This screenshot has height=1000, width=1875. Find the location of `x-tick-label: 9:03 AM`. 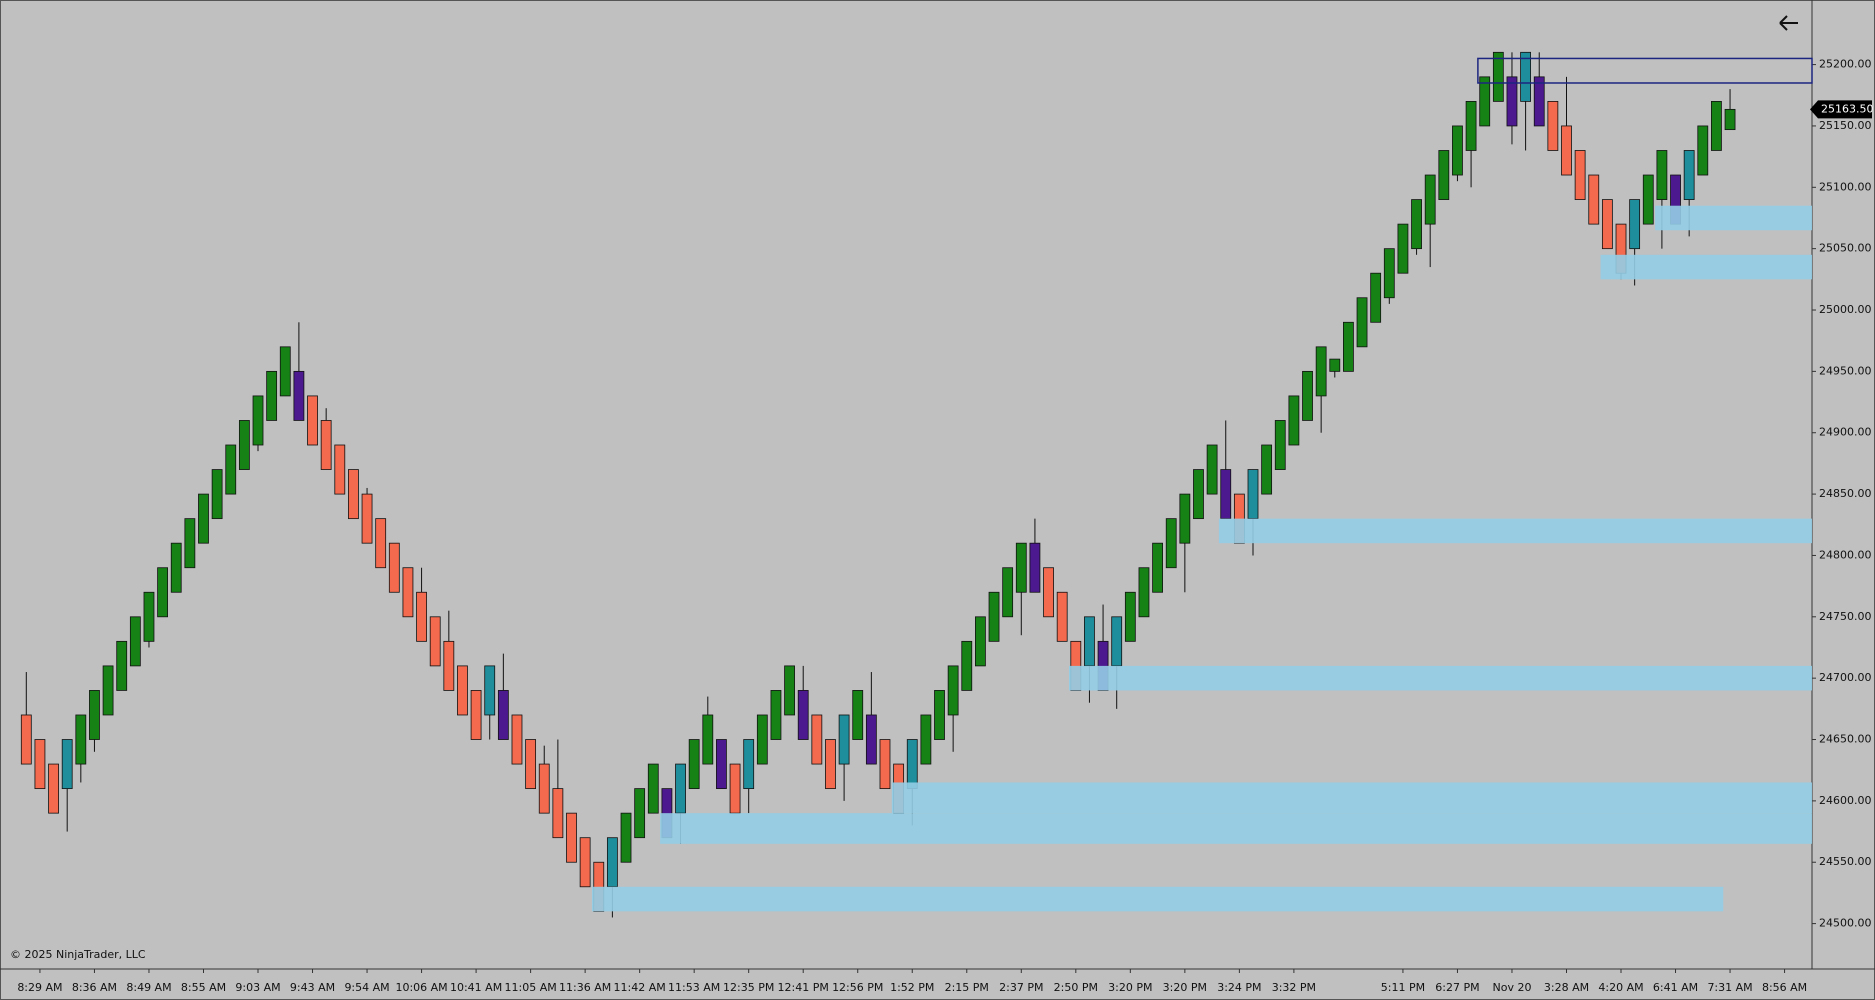

x-tick-label: 9:03 AM is located at coordinates (257, 987).